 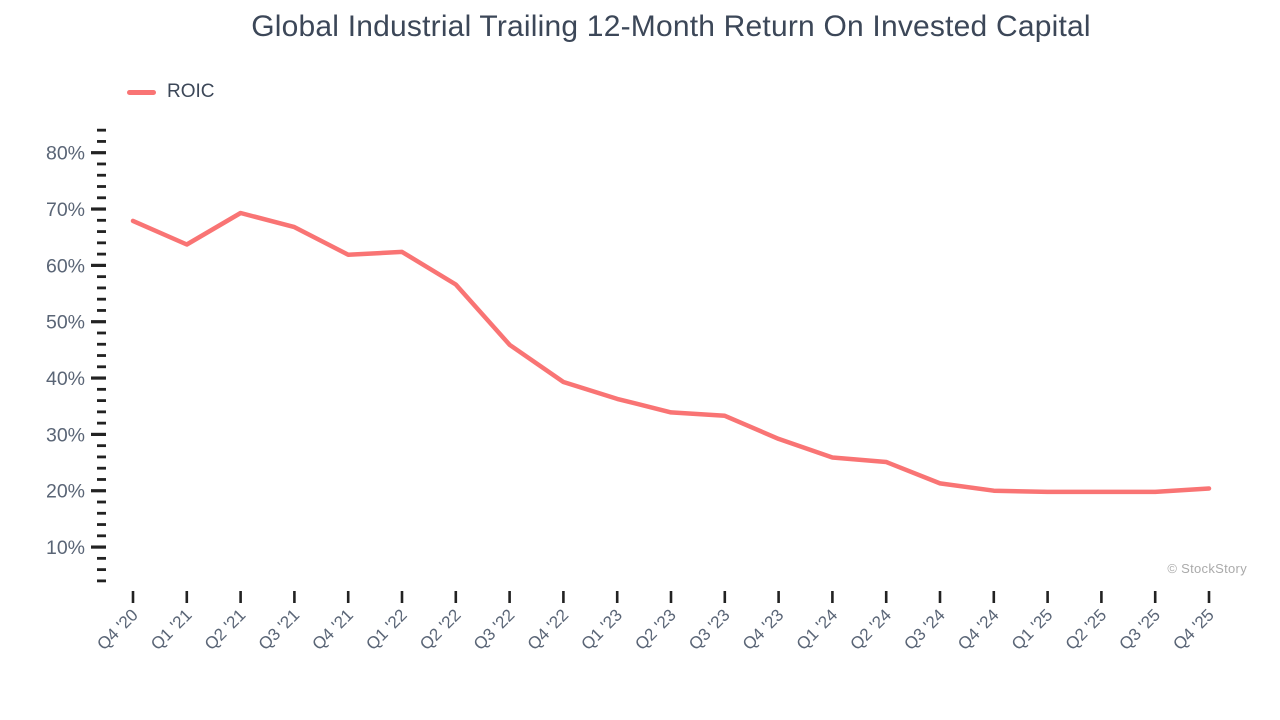 I want to click on y-axis-tick-label: 40%, so click(x=65, y=379).